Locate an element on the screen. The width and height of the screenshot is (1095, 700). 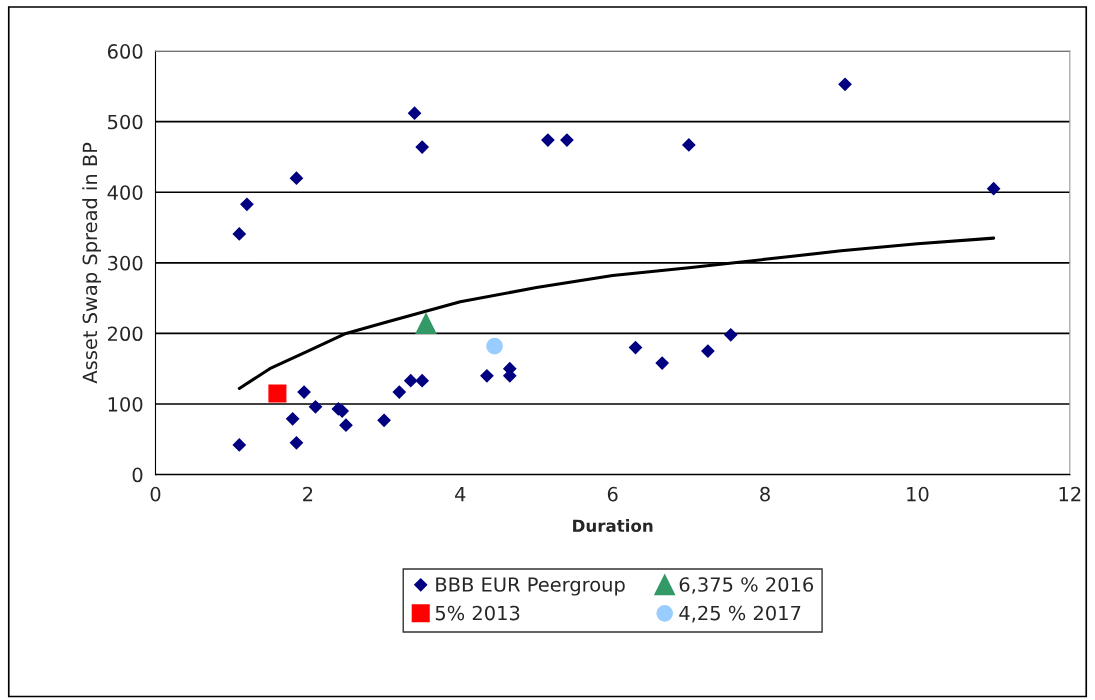
legend-label: 5% 2013 is located at coordinates (477, 613).